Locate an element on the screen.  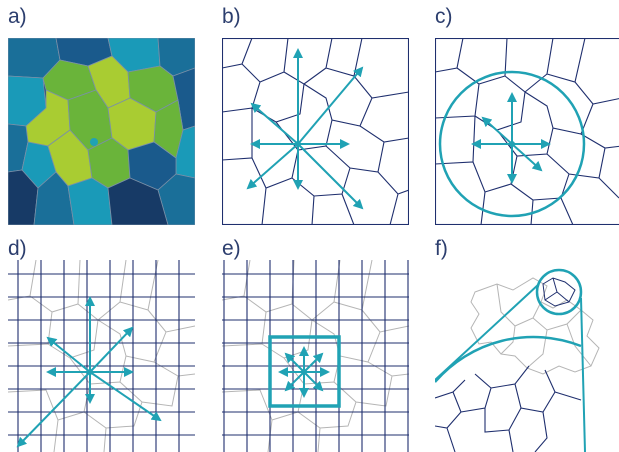
zoom-source-boundaries is located at coordinates (559, 292).